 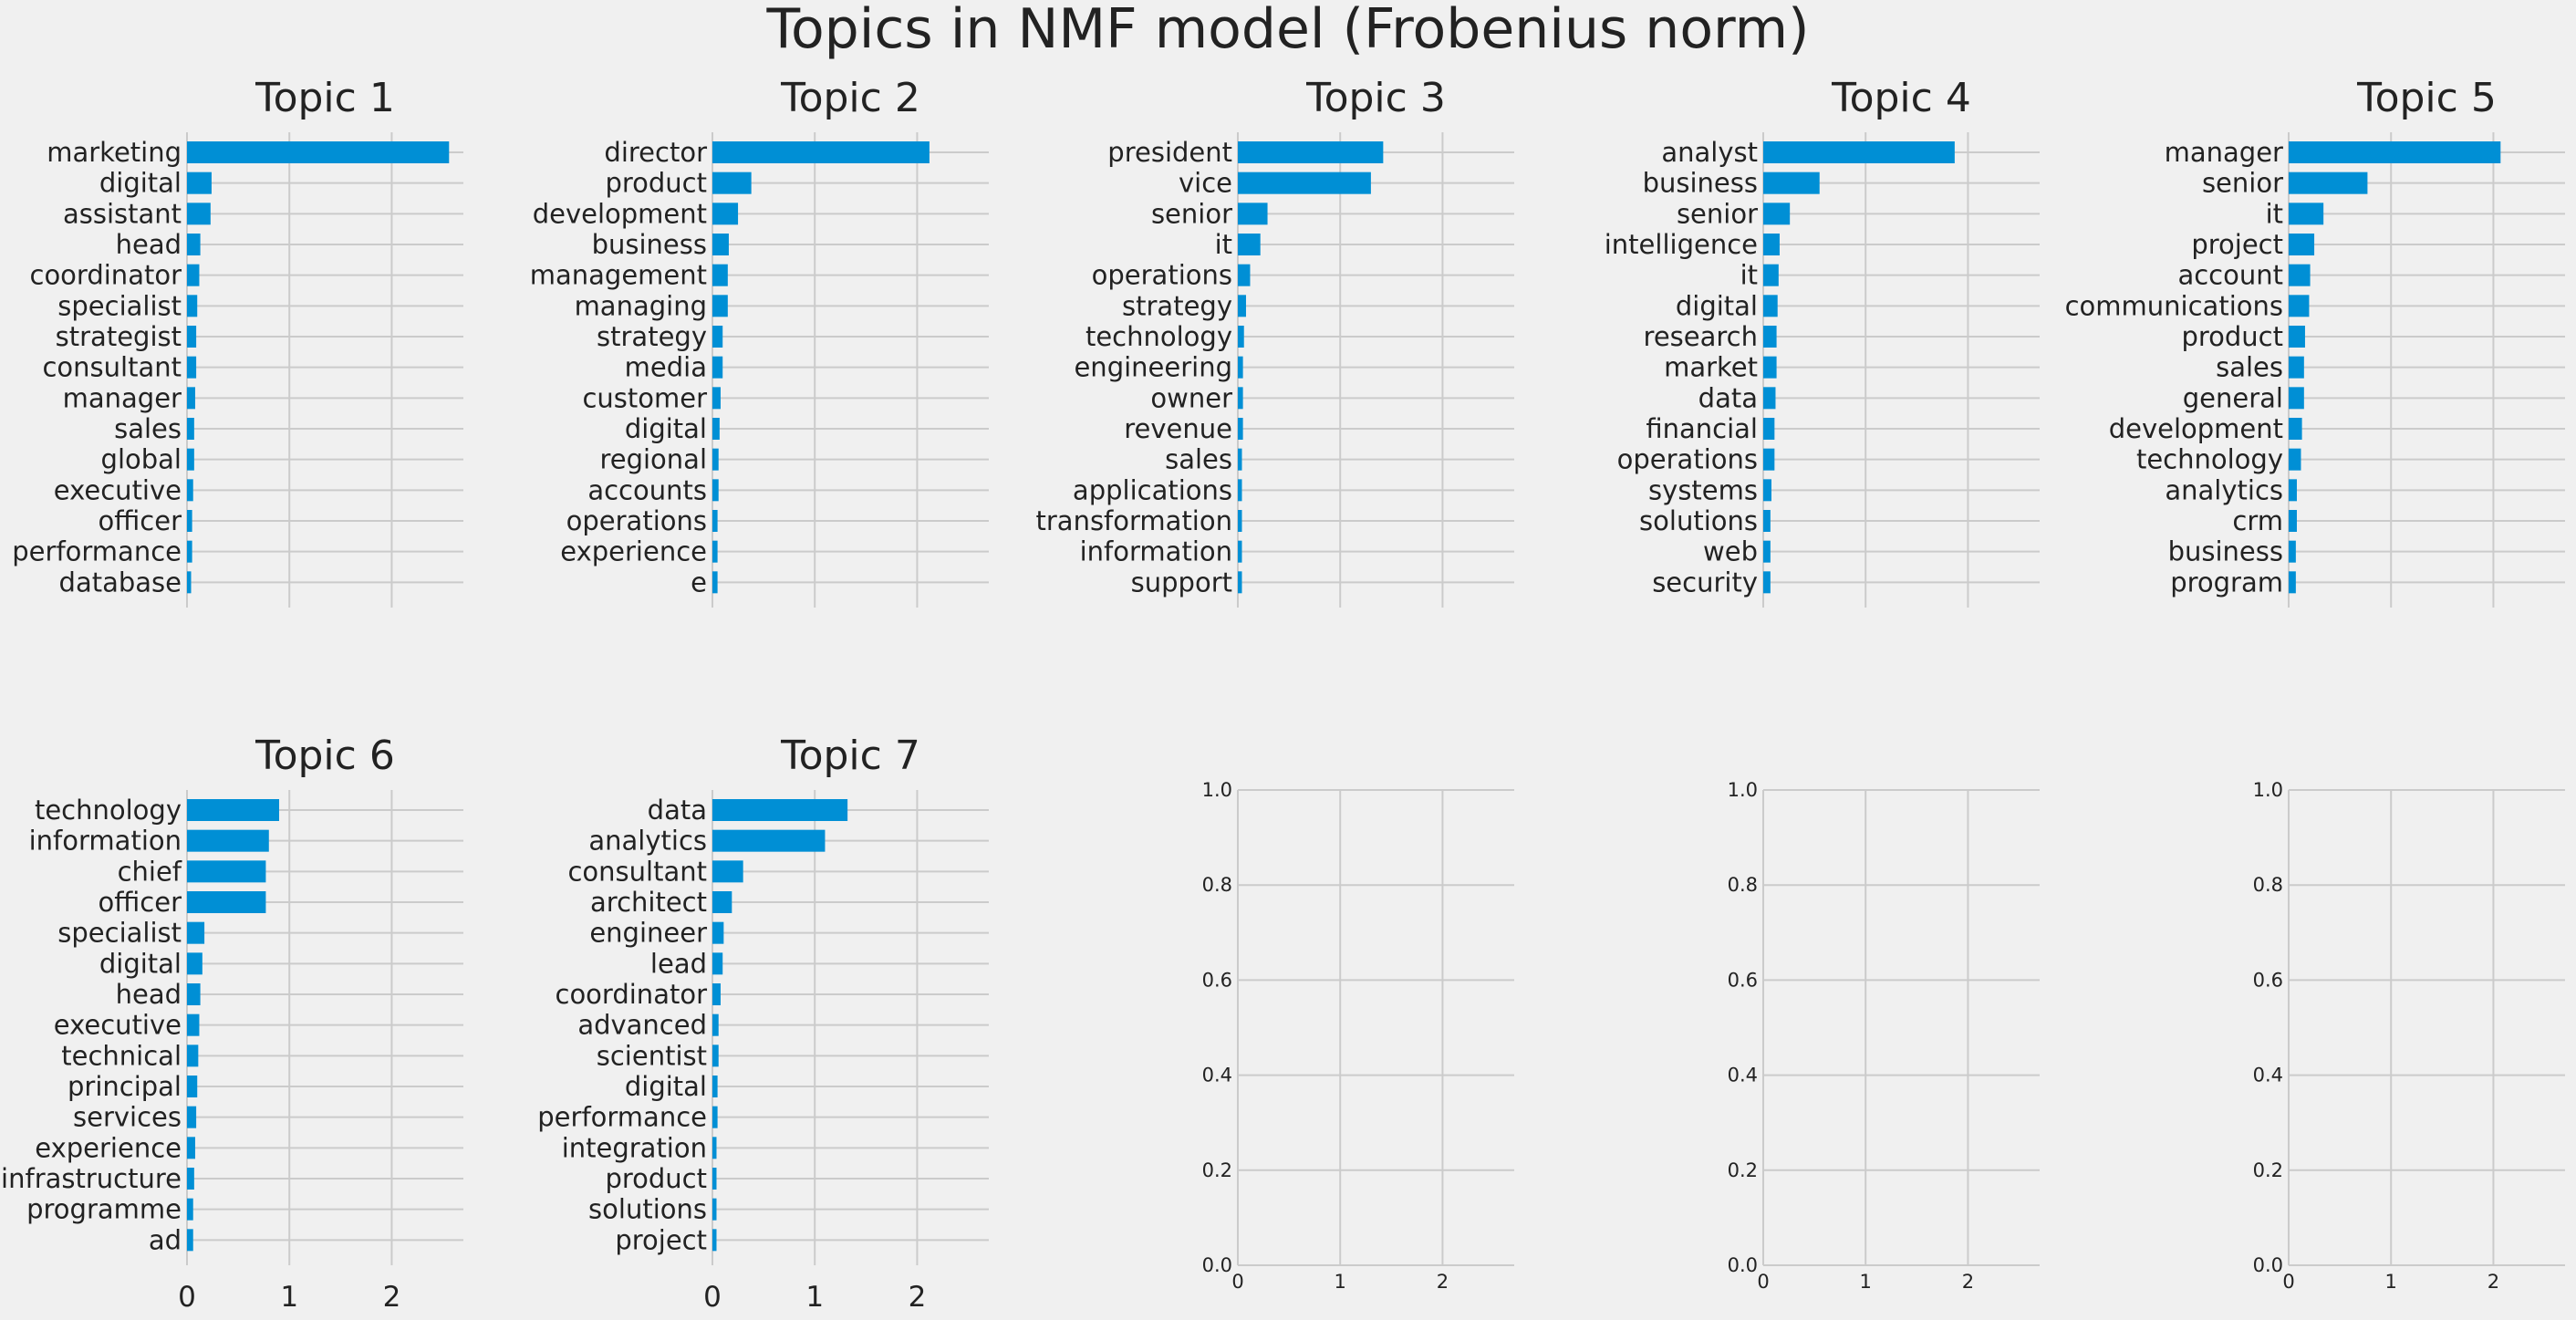 What do you see at coordinates (125, 1086) in the screenshot?
I see `word-label: principal` at bounding box center [125, 1086].